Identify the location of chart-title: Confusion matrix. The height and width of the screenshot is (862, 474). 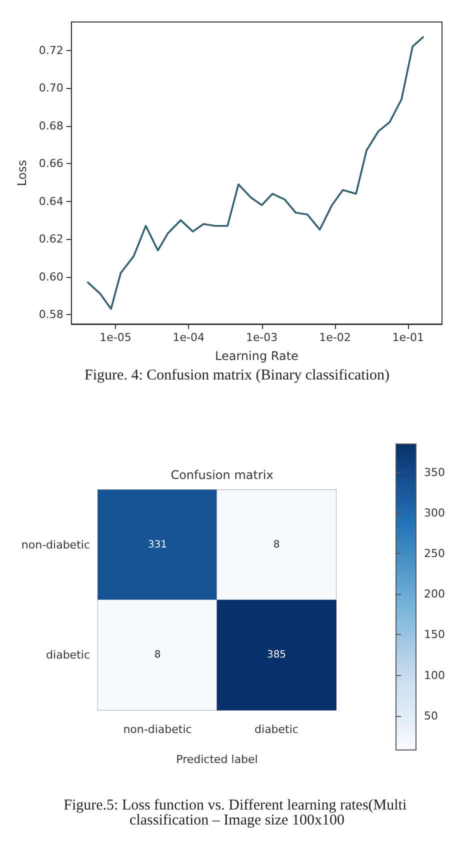
(222, 475).